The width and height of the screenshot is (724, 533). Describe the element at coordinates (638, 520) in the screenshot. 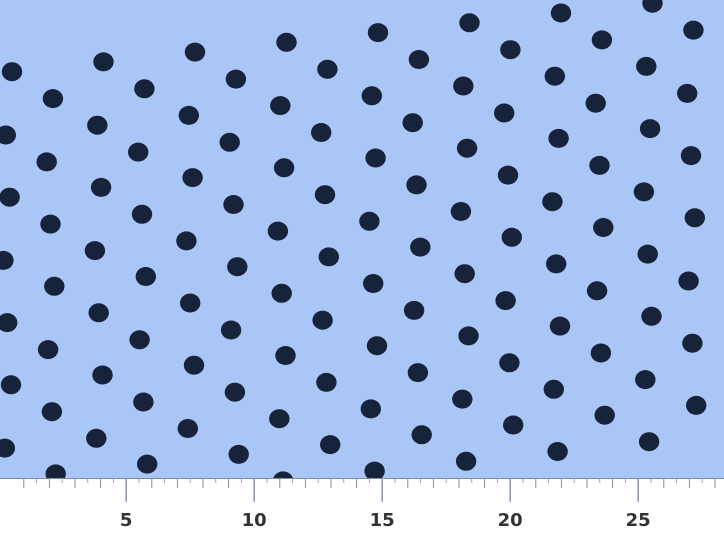

I see `ruler-label: 25` at that location.